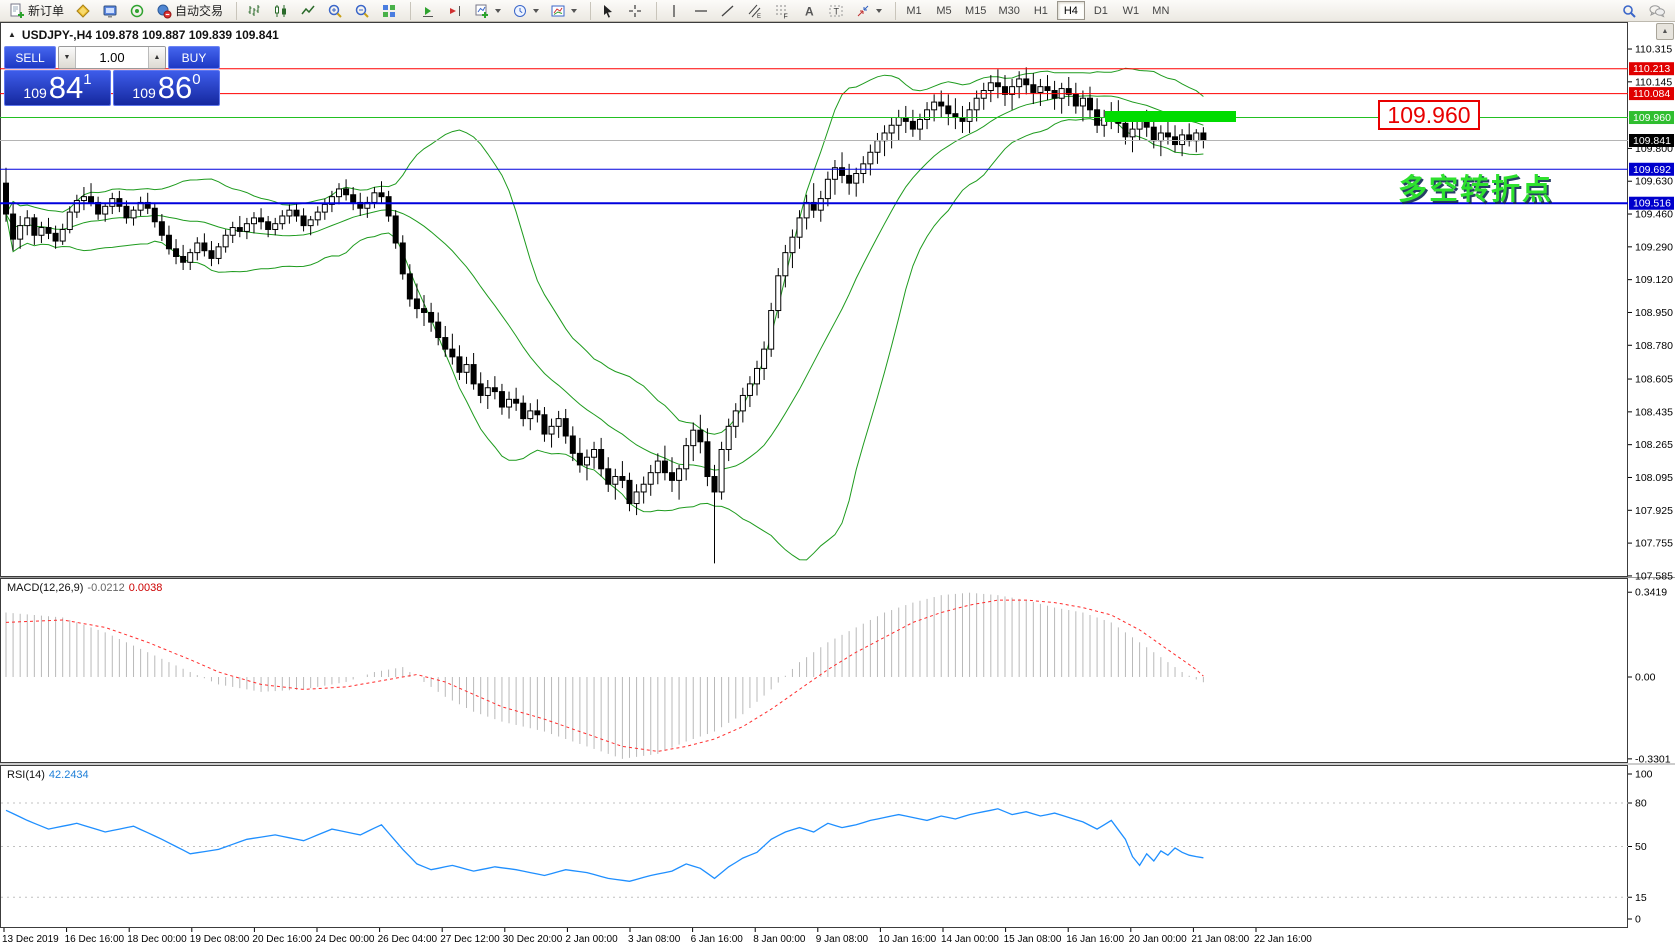  I want to click on tf-button-m5: M5, so click(944, 10).